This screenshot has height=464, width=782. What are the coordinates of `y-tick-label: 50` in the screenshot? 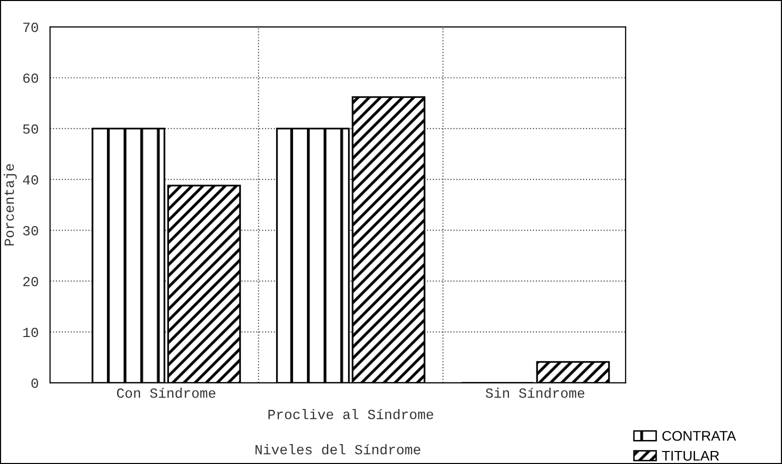 It's located at (30, 129).